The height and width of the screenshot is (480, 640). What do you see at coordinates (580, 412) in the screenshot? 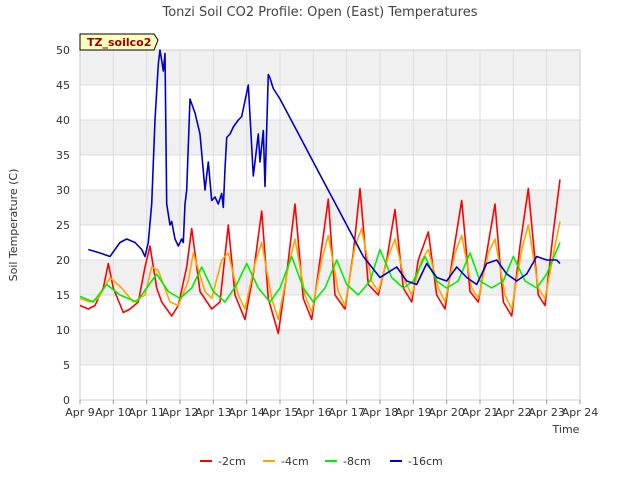
I see `x-tick-label: Apr 24` at bounding box center [580, 412].